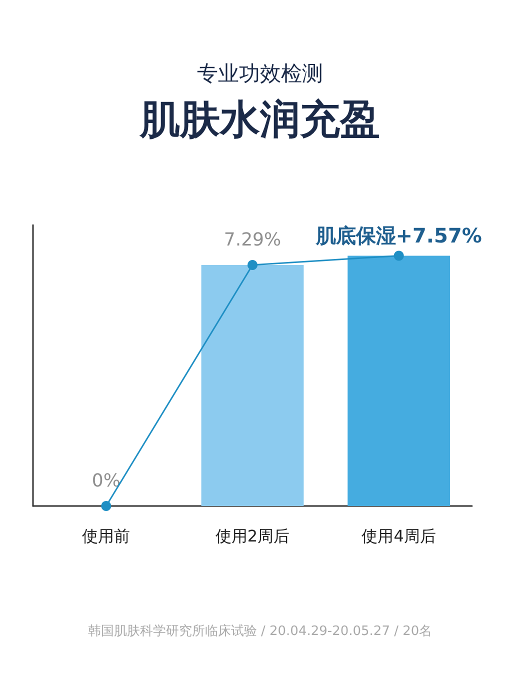 This screenshot has width=520, height=693. Describe the element at coordinates (253, 240) in the screenshot. I see `data-label: 7.29%` at that location.